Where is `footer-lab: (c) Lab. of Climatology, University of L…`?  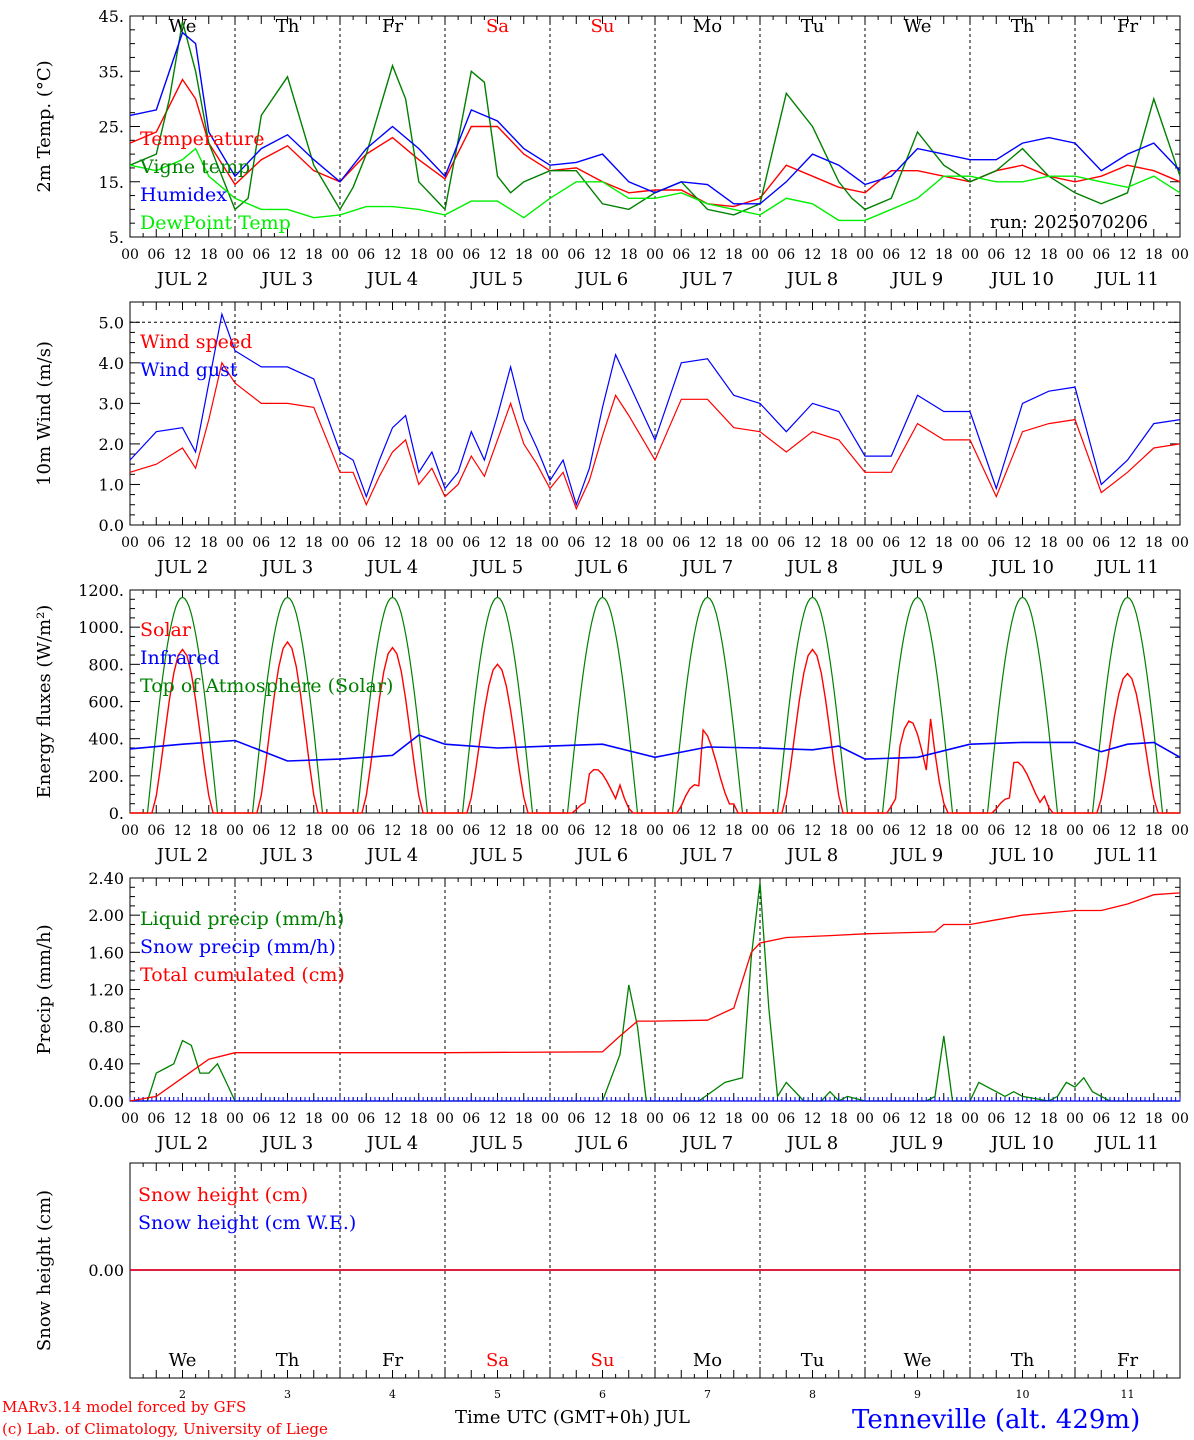 footer-lab: (c) Lab. of Climatology, University of L… is located at coordinates (165, 1429).